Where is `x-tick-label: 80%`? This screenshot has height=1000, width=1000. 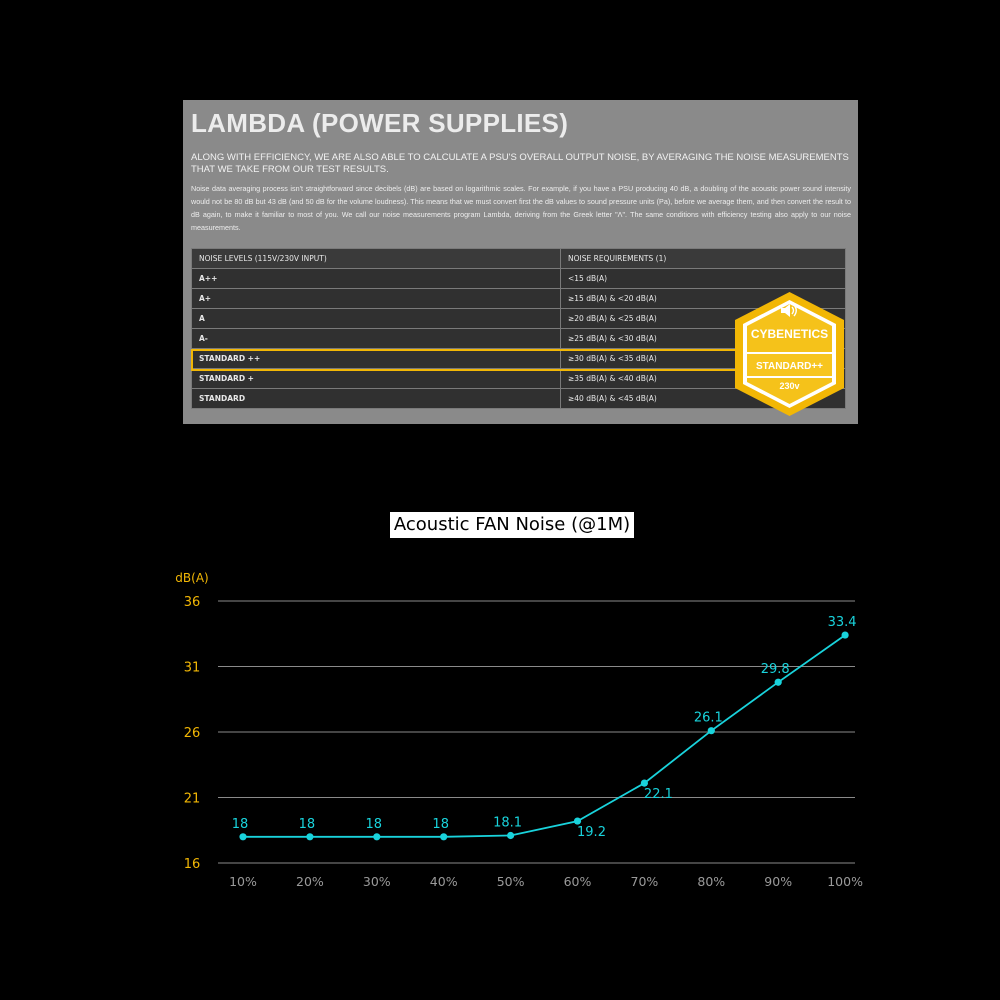 x-tick-label: 80% is located at coordinates (711, 881).